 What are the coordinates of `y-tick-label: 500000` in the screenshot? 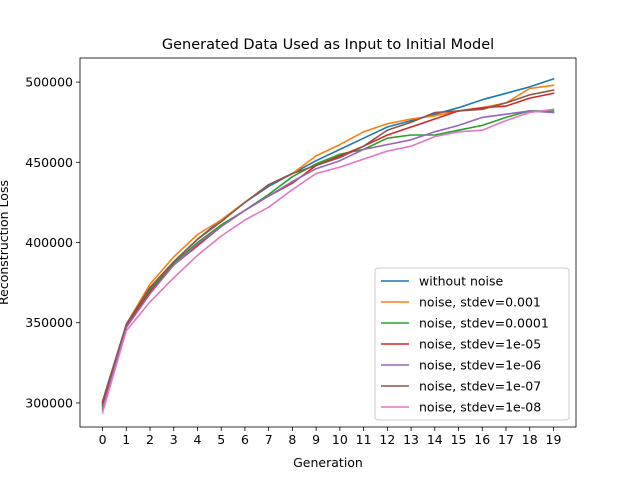 It's located at (49, 82).